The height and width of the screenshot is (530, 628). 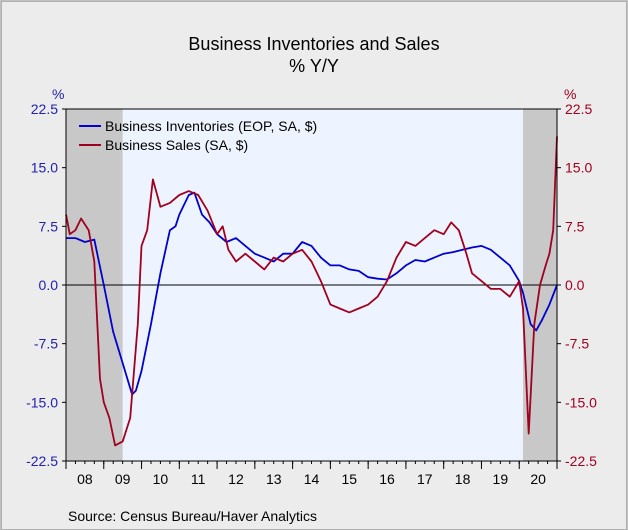 I want to click on left-y-tick-label: -7.5, so click(x=46, y=344).